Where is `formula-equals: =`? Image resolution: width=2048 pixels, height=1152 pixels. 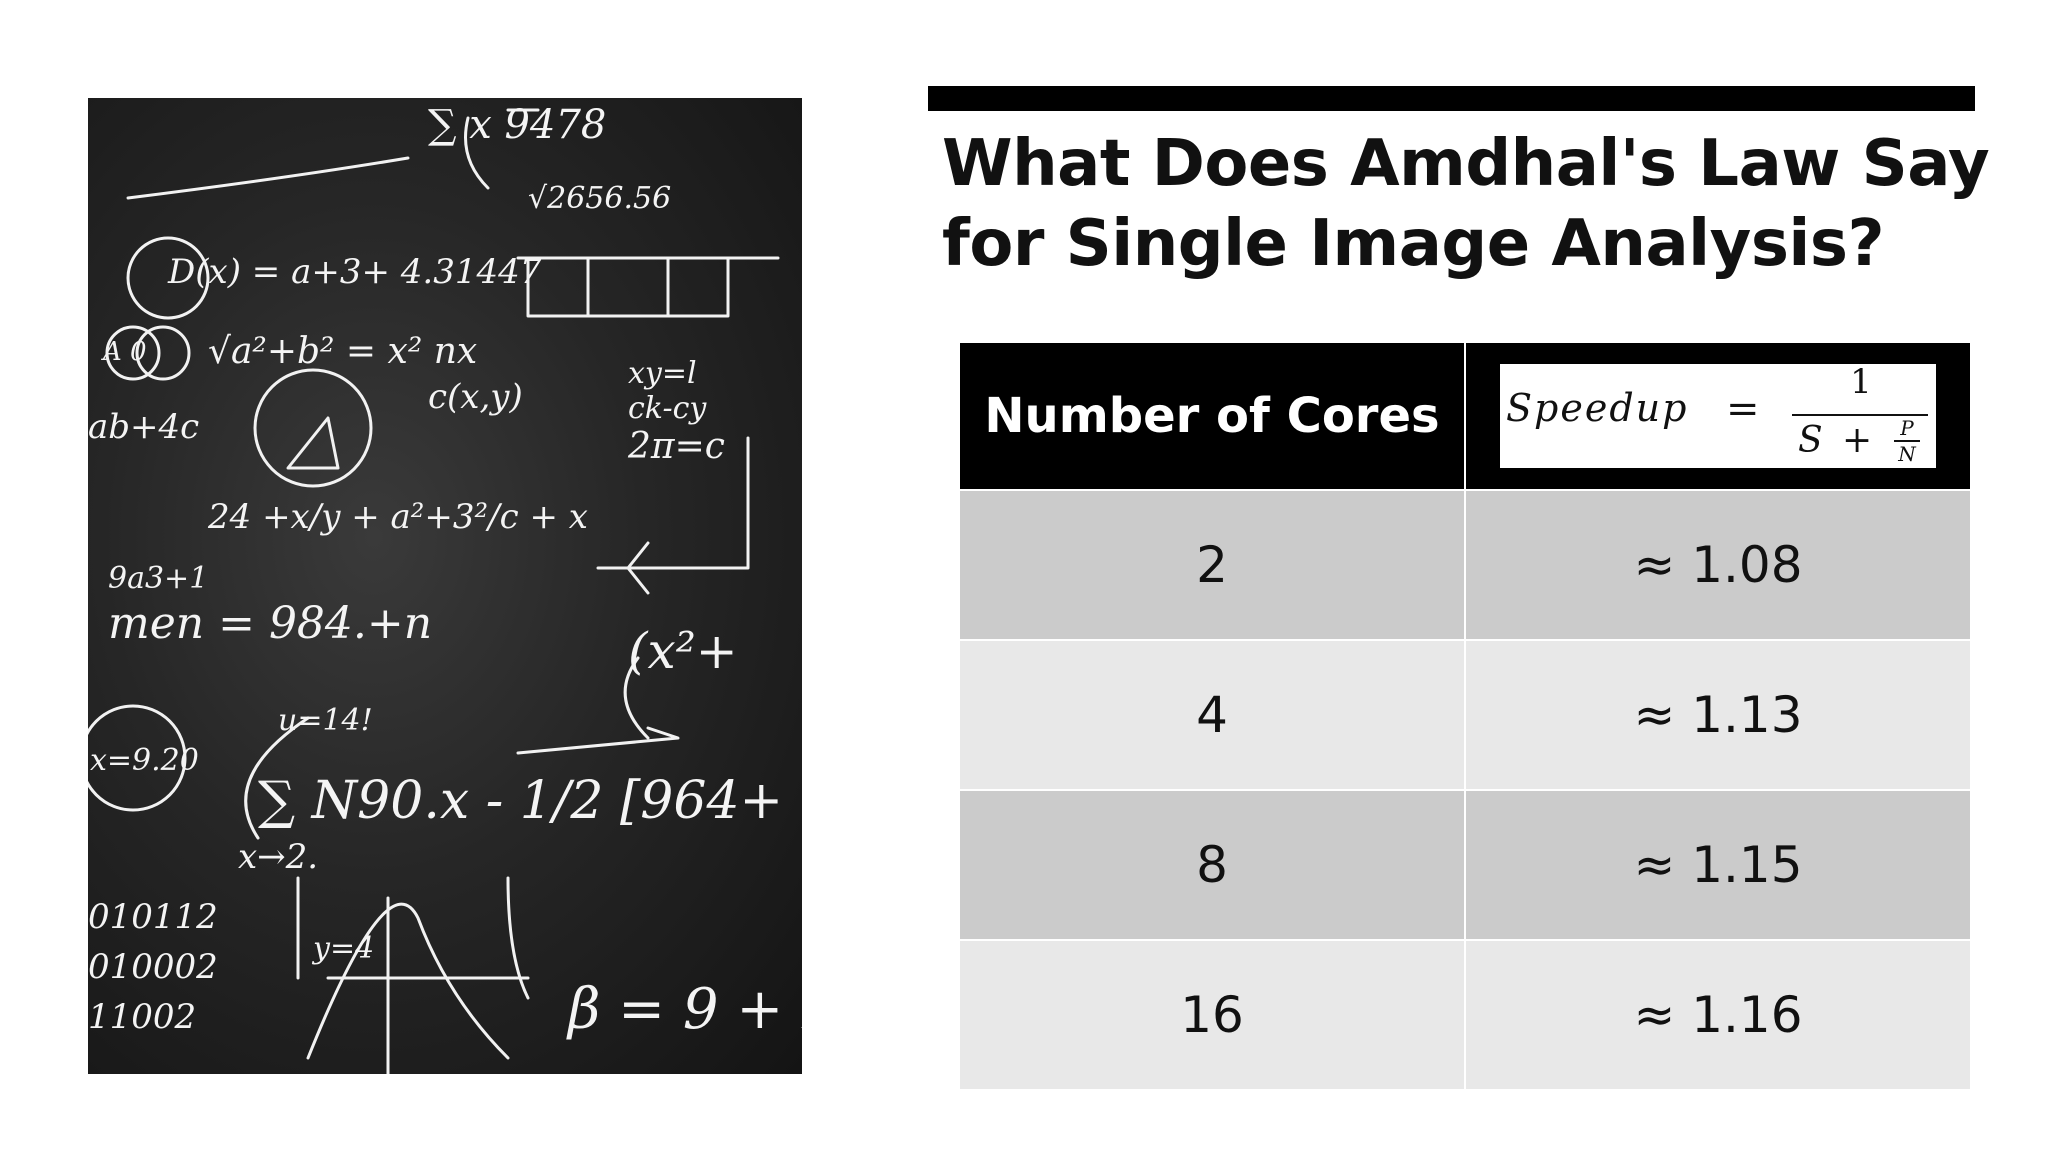 formula-equals: = is located at coordinates (1743, 409).